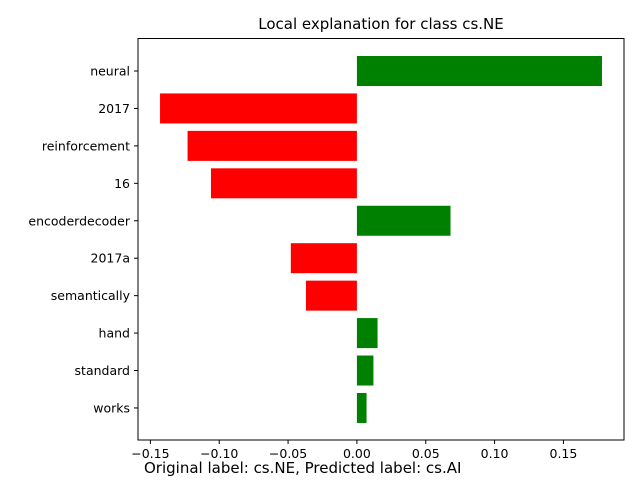 This screenshot has width=640, height=480. What do you see at coordinates (564, 453) in the screenshot?
I see `x-tick-label: 0.15` at bounding box center [564, 453].